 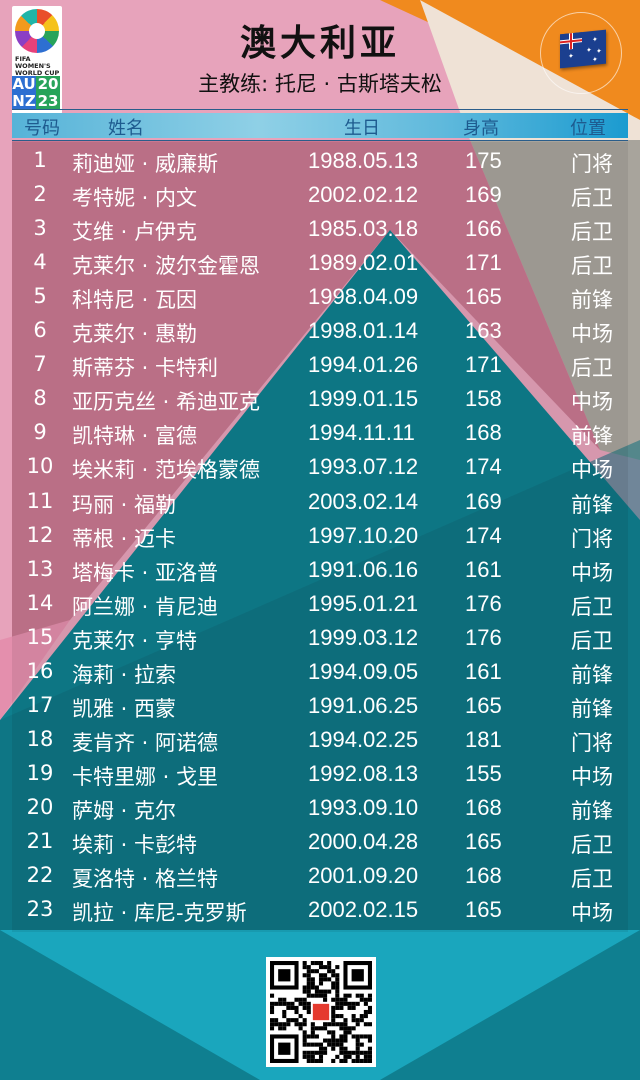 I want to click on table-row: 13 塔梅卡 · 亚洛普 1991.06.16 161 中场, so click(x=320, y=572).